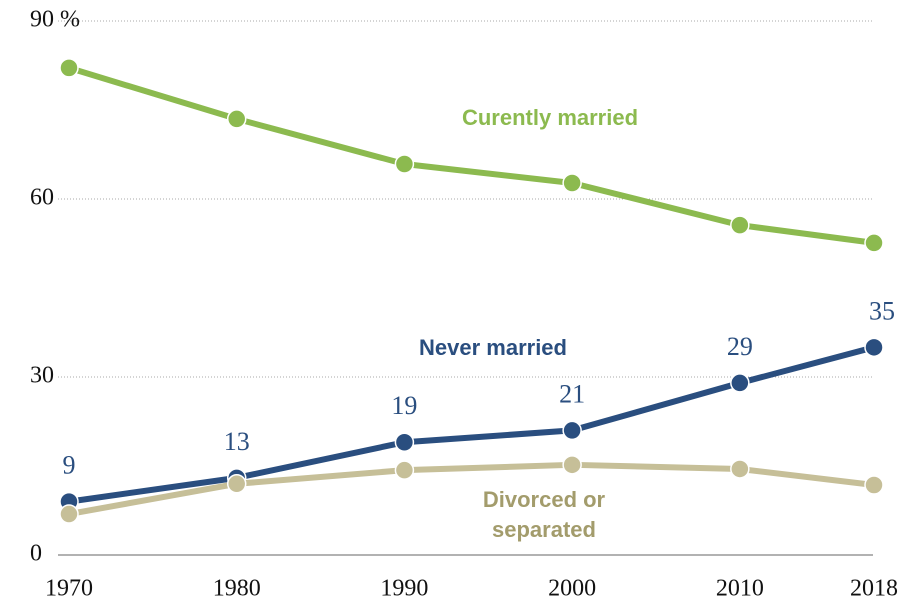 The width and height of the screenshot is (903, 606). Describe the element at coordinates (740, 346) in the screenshot. I see `data-label: 29` at that location.